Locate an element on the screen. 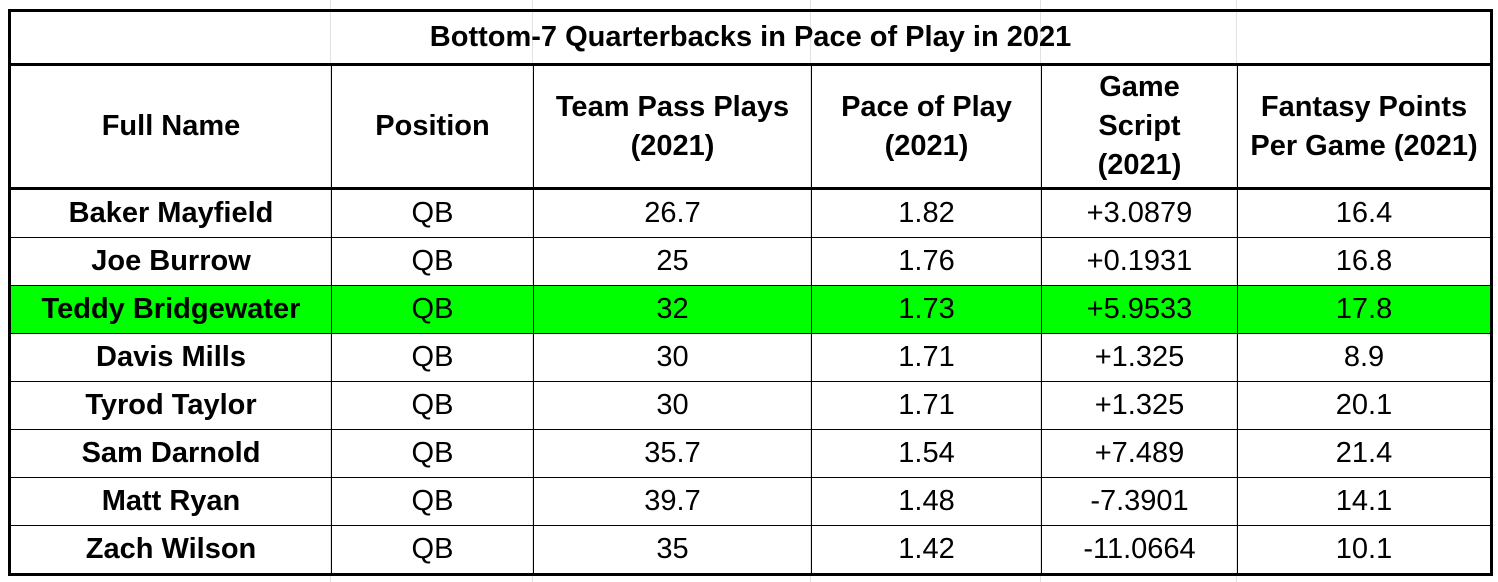 The width and height of the screenshot is (1498, 582). cell-fantasy-points: 16.4 is located at coordinates (1364, 213).